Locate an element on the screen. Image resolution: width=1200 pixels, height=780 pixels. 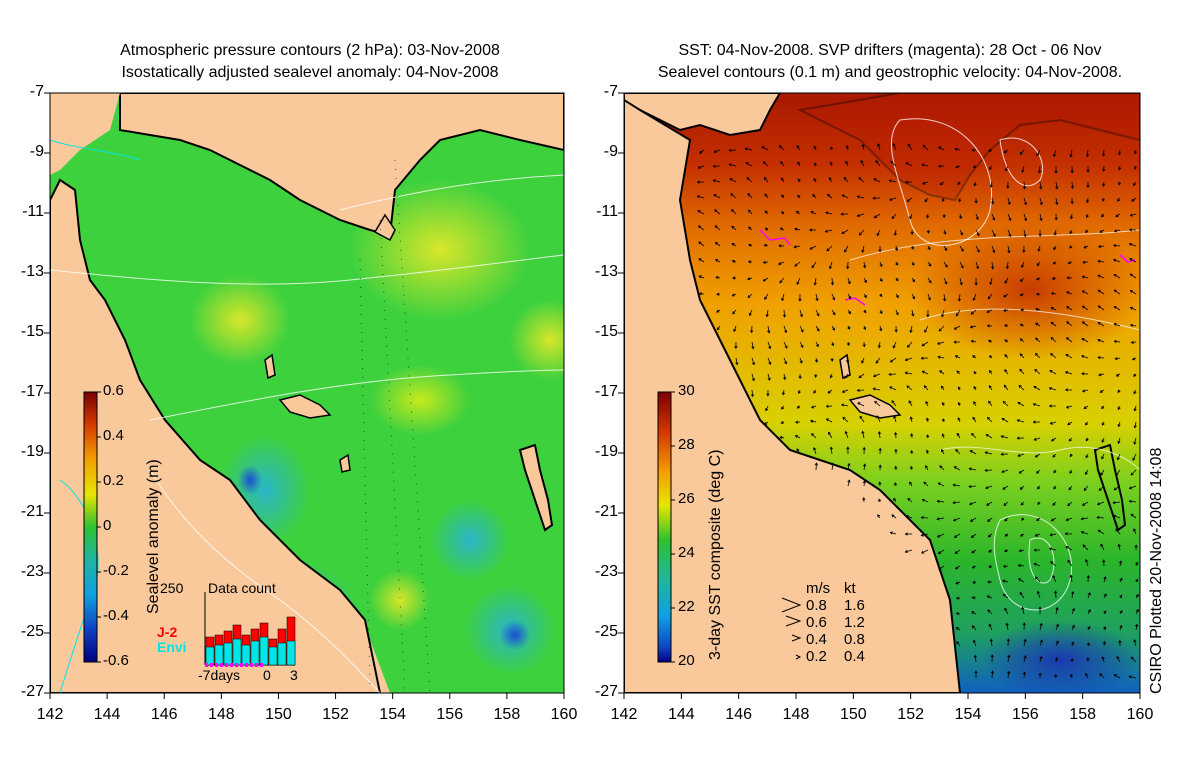
left-x-tick-label-6: 154 is located at coordinates (392, 714).